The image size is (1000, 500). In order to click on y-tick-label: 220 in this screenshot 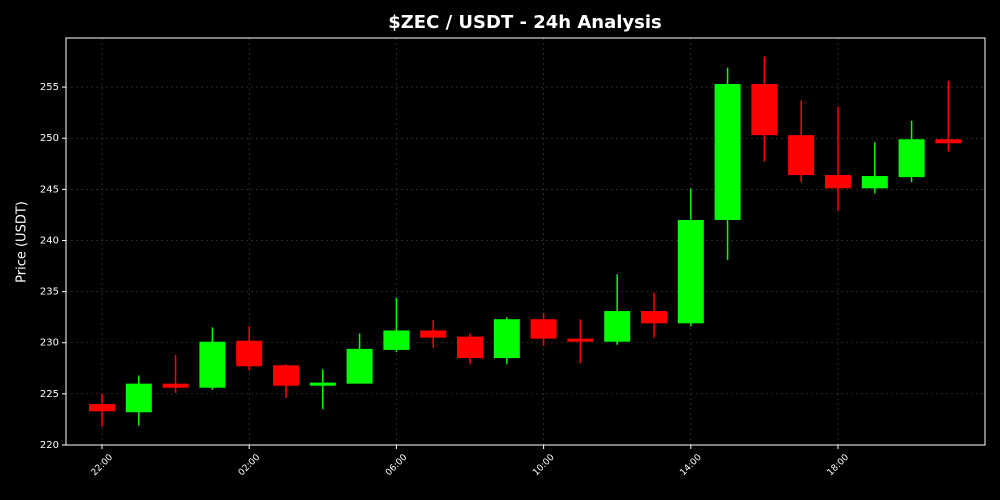, I will do `click(49, 445)`.